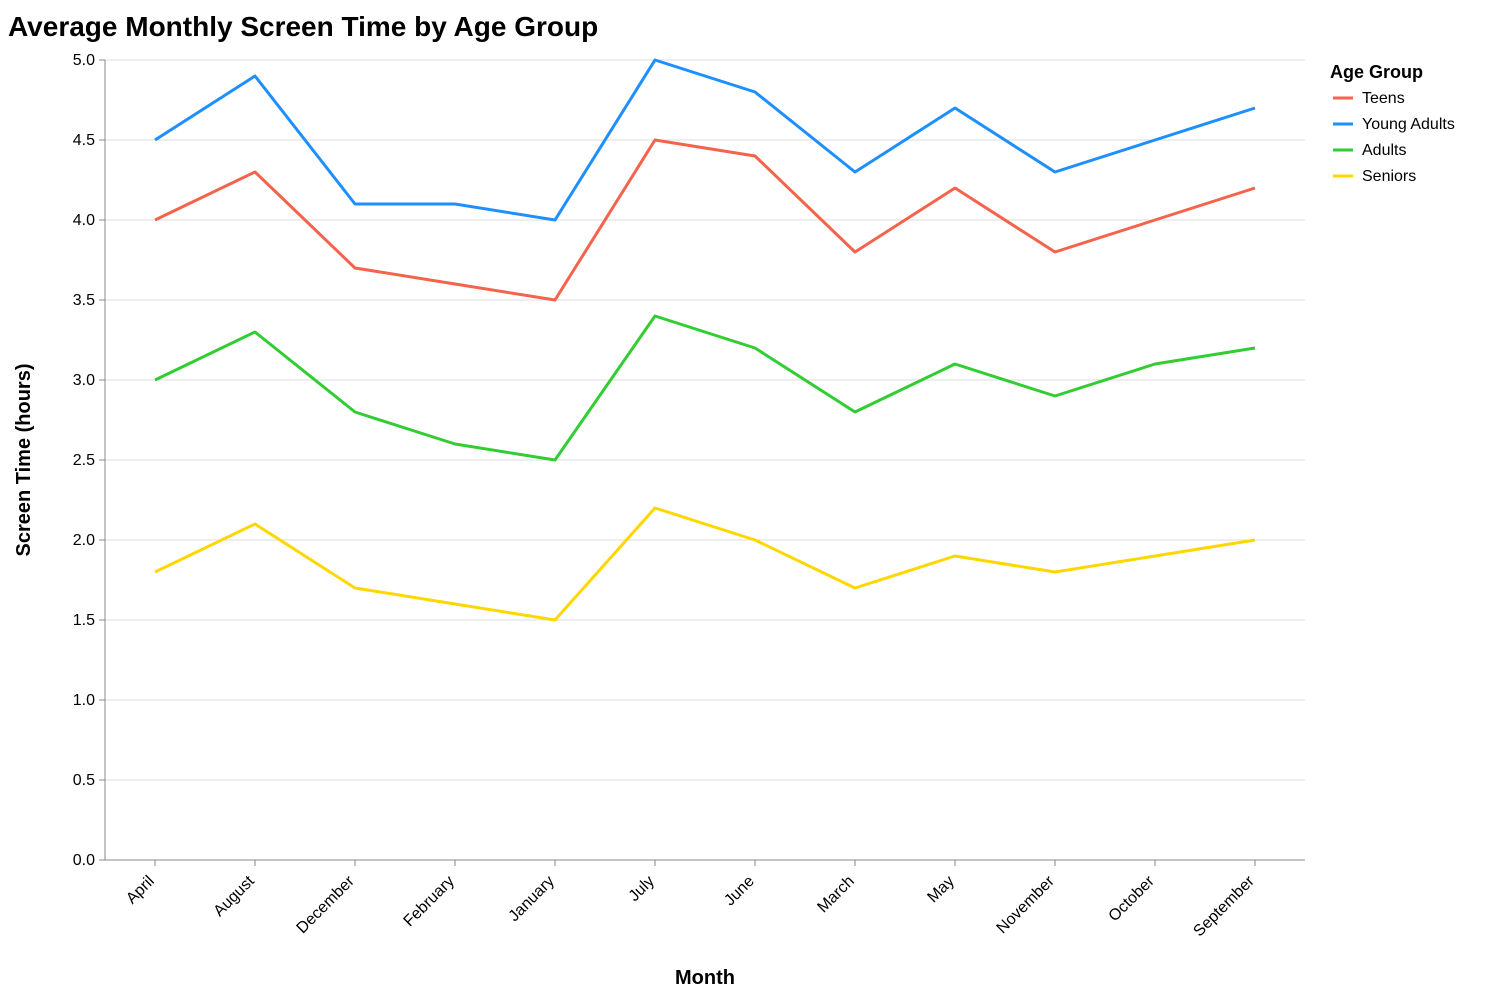 Image resolution: width=1500 pixels, height=998 pixels. Describe the element at coordinates (642, 889) in the screenshot. I see `x-tick-label: July` at that location.